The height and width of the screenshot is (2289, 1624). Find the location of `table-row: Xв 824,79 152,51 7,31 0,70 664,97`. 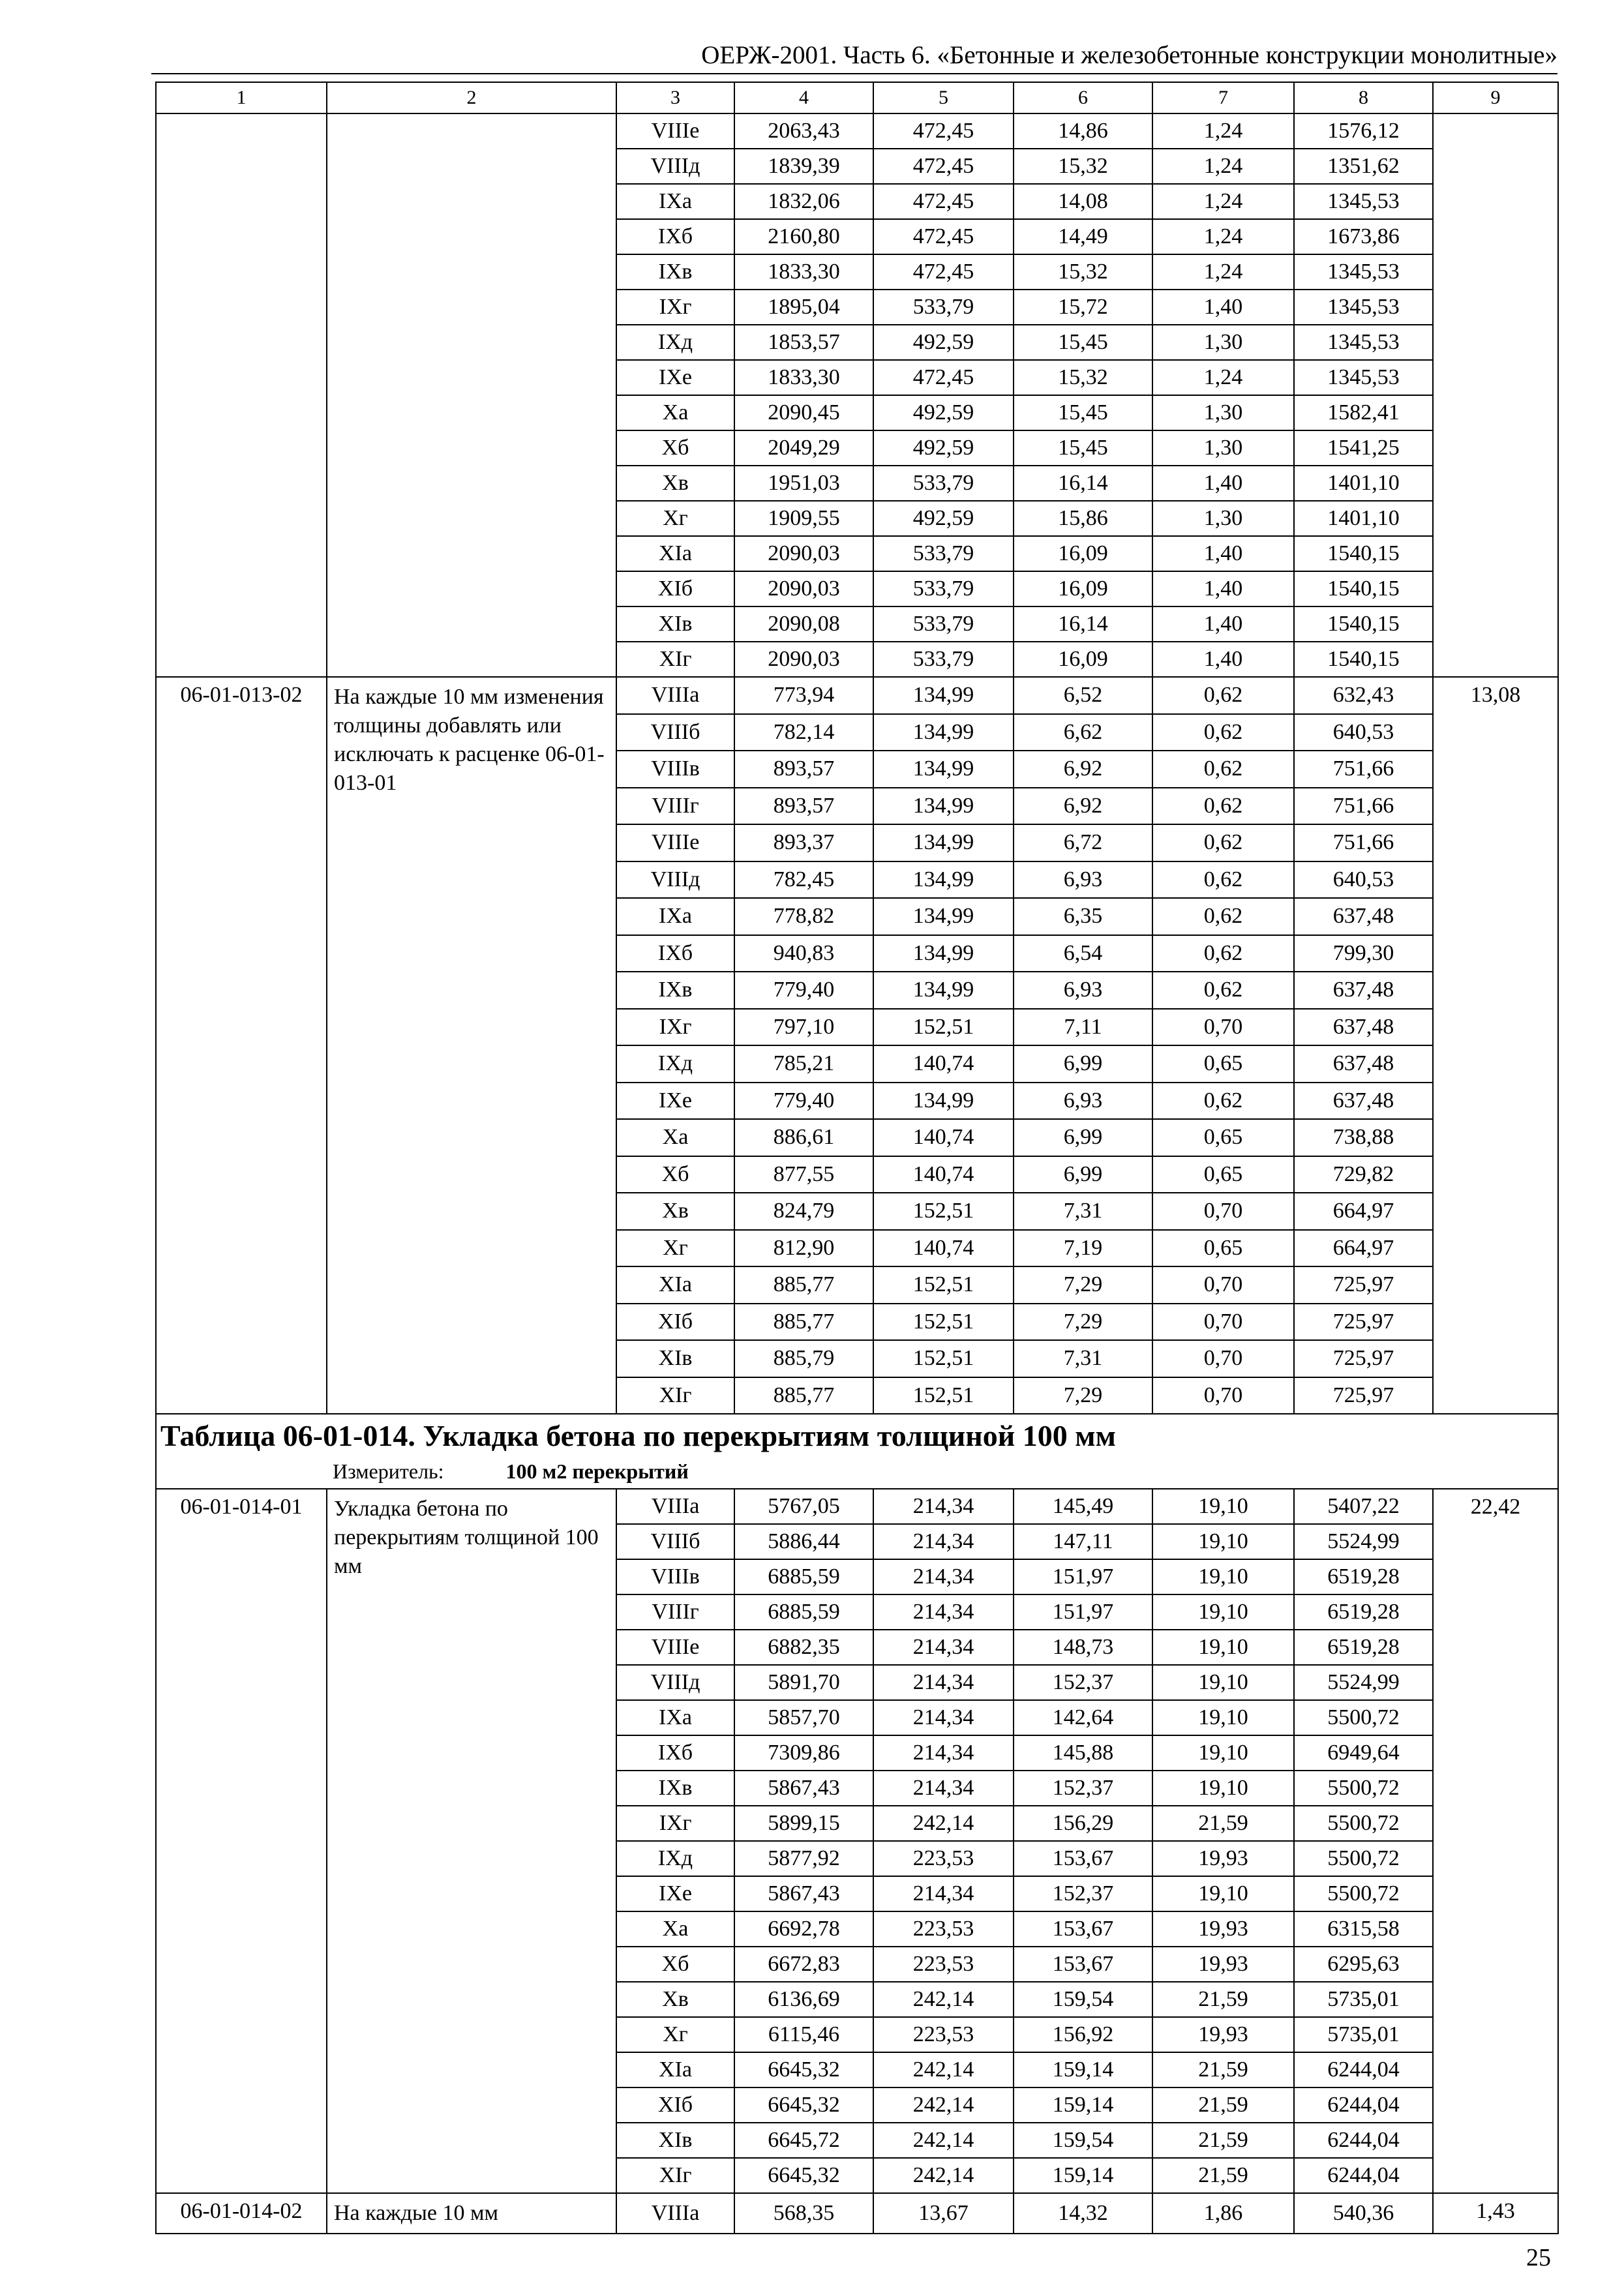

table-row: Xв 824,79 152,51 7,31 0,70 664,97 is located at coordinates (857, 1211).